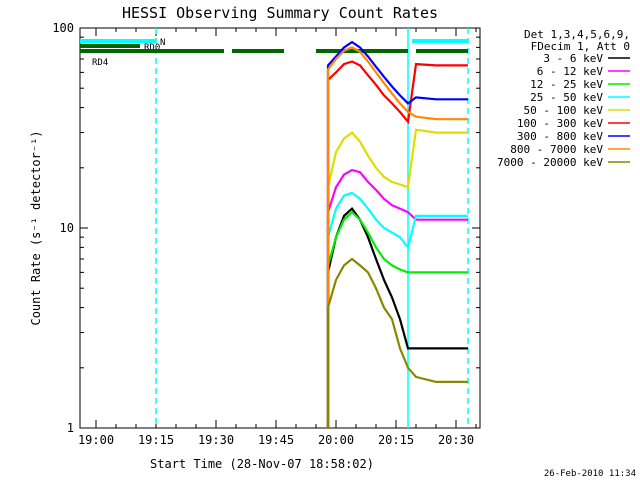 The height and width of the screenshot is (480, 640). Describe the element at coordinates (560, 136) in the screenshot. I see `legend-label: 300 - 800 keV` at that location.